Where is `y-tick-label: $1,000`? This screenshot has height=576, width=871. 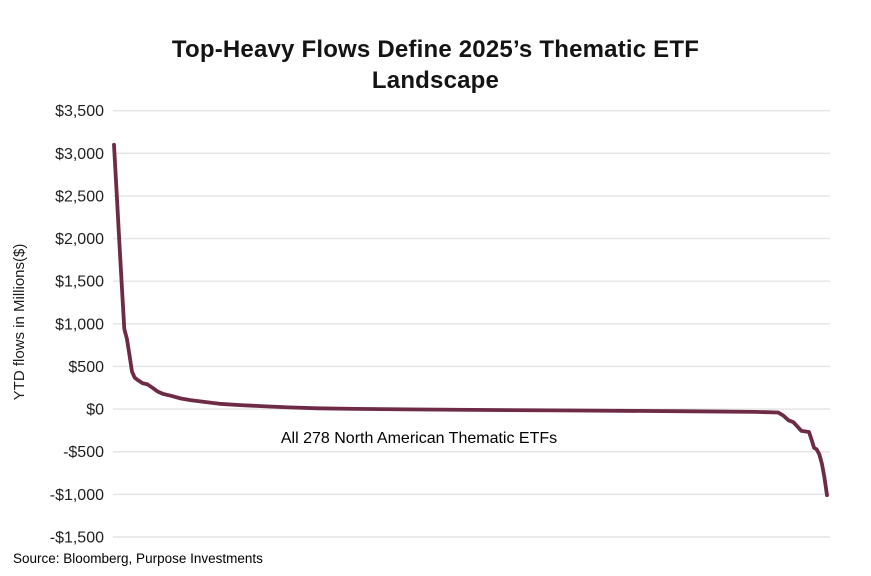 y-tick-label: $1,000 is located at coordinates (79, 324).